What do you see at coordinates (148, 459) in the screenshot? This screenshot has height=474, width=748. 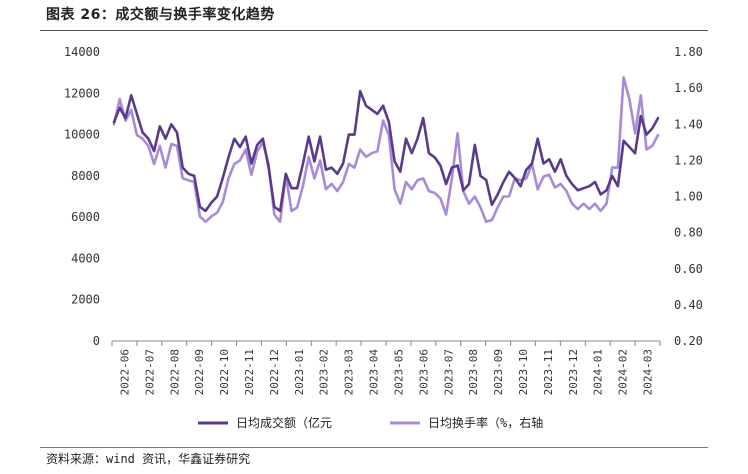 I see `source-note: 资料来源：wind 资讯，华鑫证券研究` at bounding box center [148, 459].